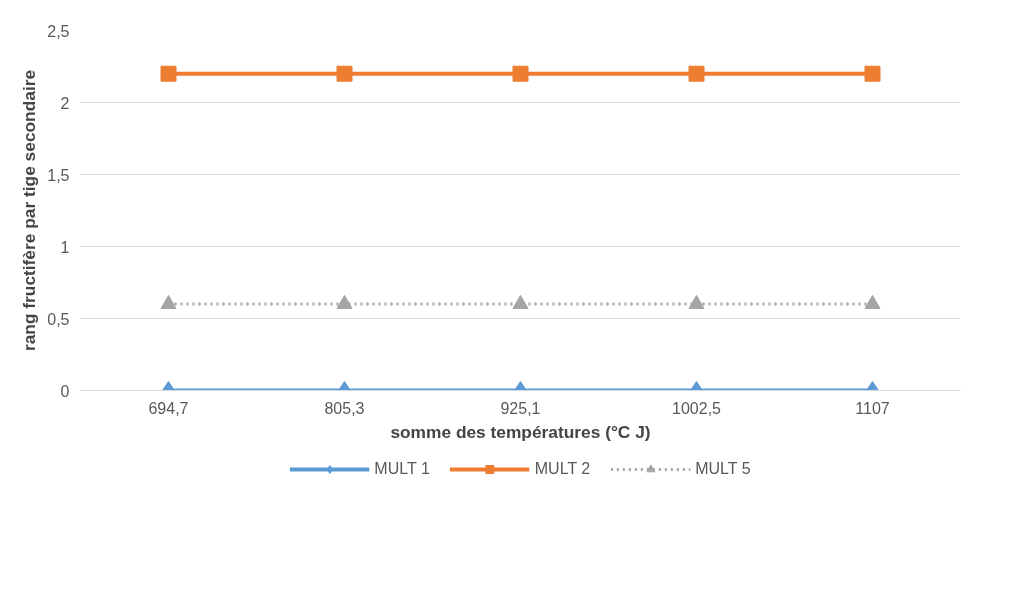 The width and height of the screenshot is (1014, 600). What do you see at coordinates (562, 469) in the screenshot?
I see `legend-label: MULT 2` at bounding box center [562, 469].